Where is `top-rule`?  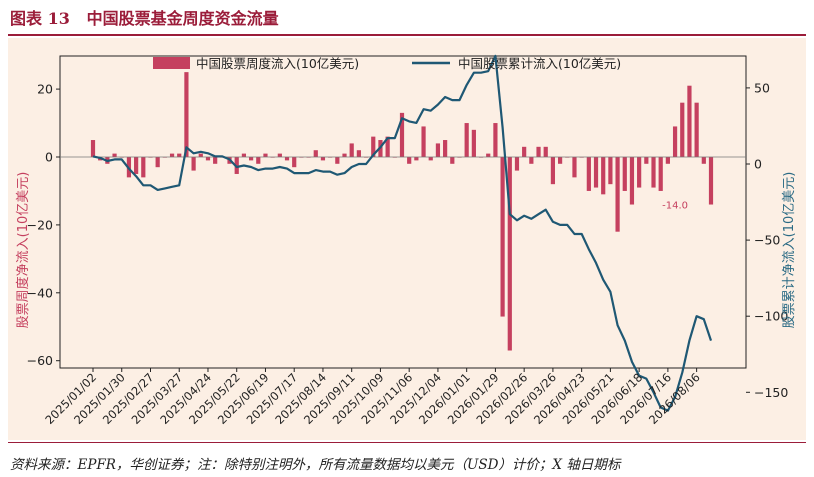 top-rule is located at coordinates (407, 35).